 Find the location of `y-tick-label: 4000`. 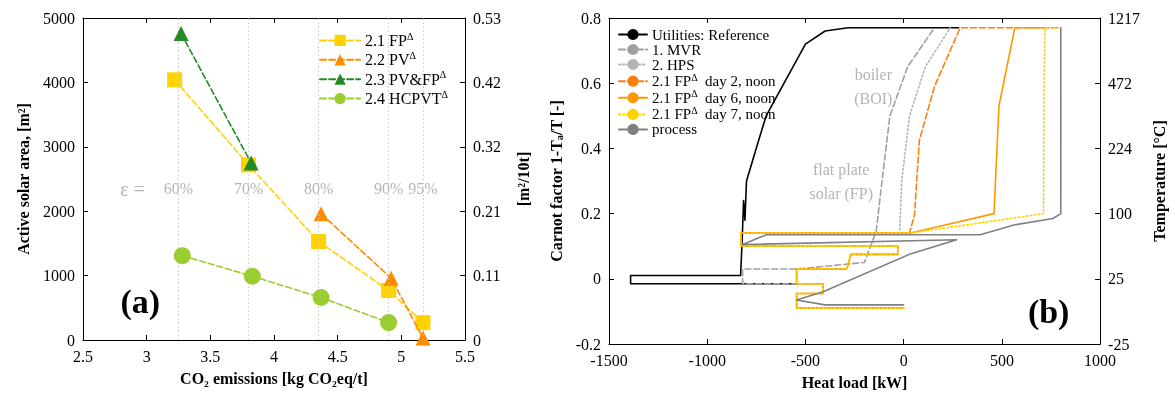

y-tick-label: 4000 is located at coordinates (59, 82).